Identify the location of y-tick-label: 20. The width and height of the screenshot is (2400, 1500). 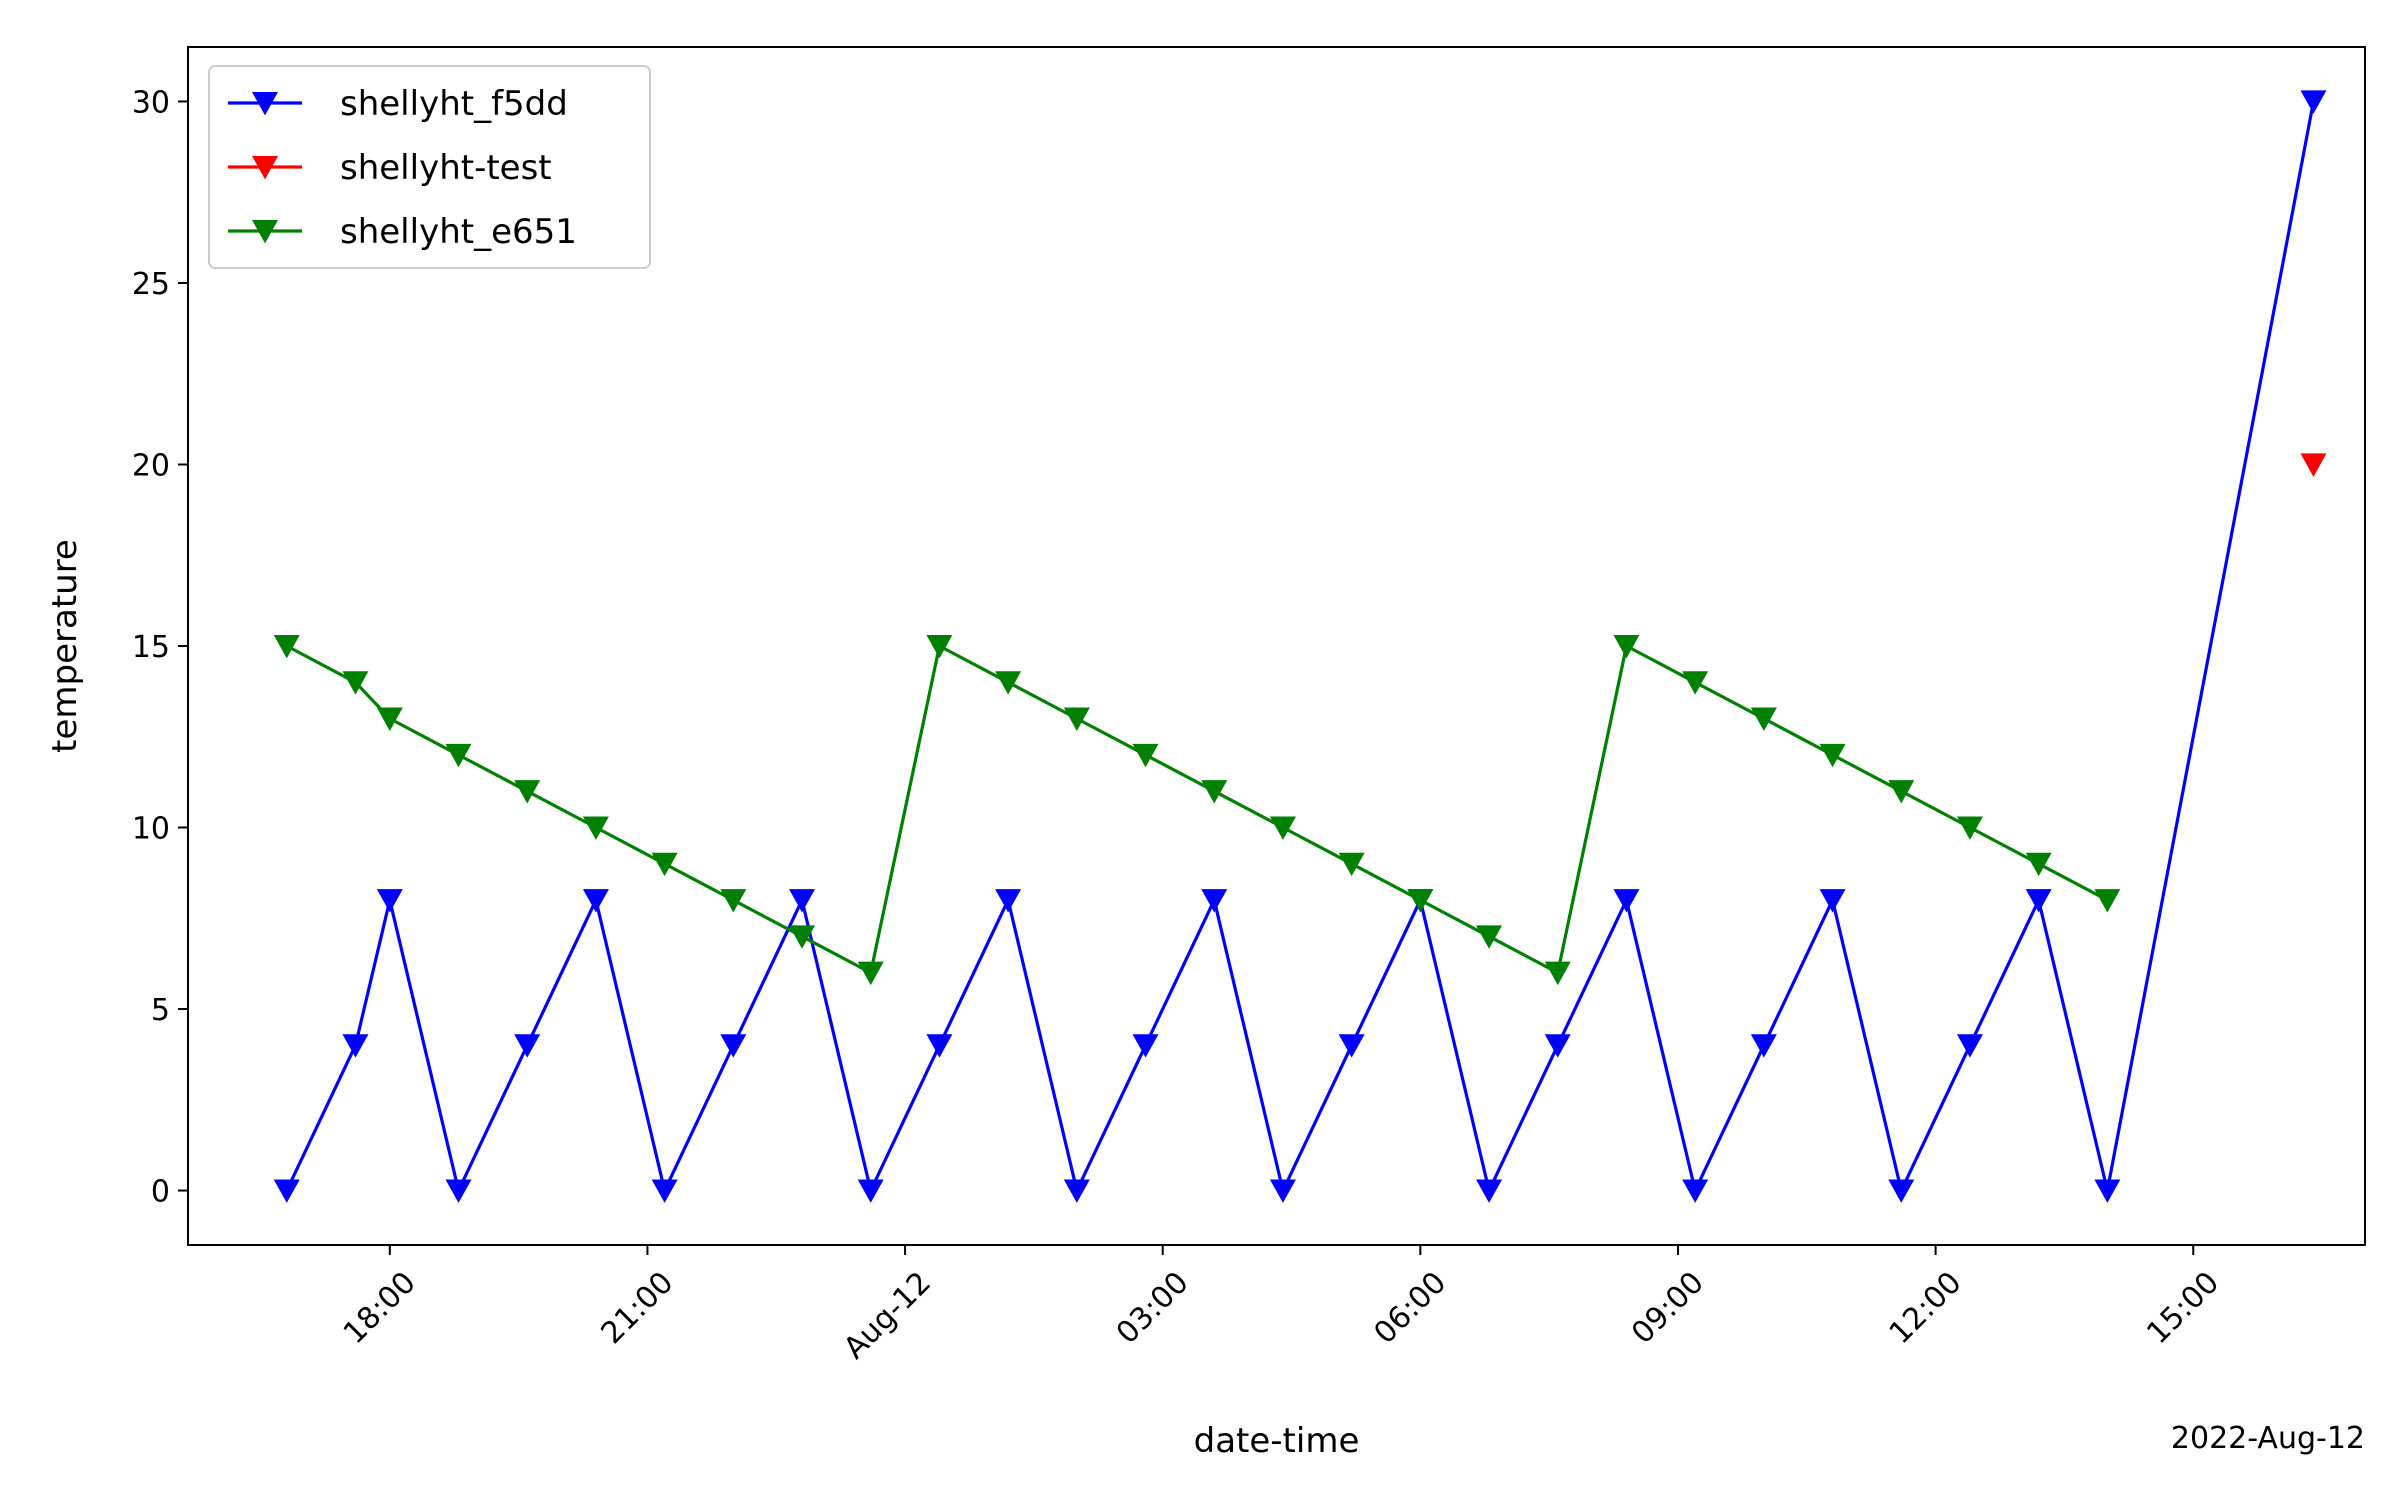
(151, 465).